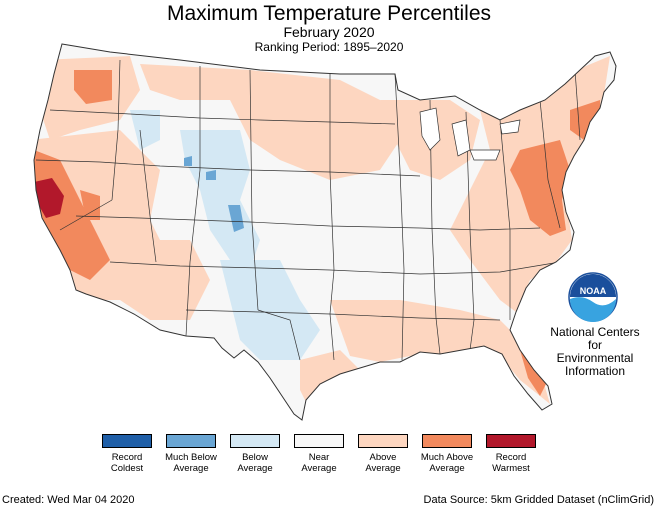  Describe the element at coordinates (270, 310) in the screenshot. I see `region-below-average-southern-plains` at that location.